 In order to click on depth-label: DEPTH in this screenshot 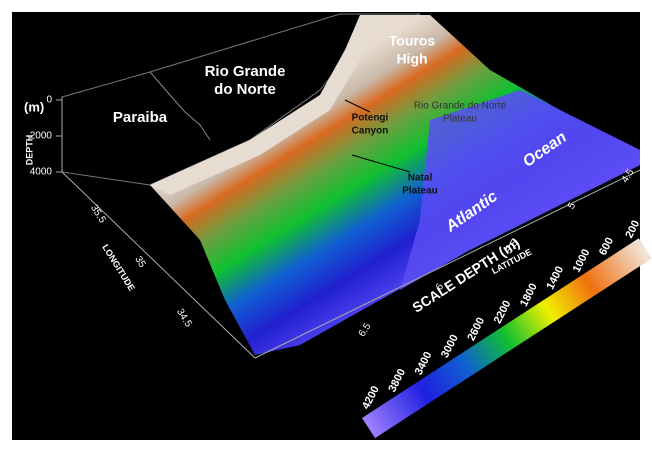, I will do `click(29, 150)`.